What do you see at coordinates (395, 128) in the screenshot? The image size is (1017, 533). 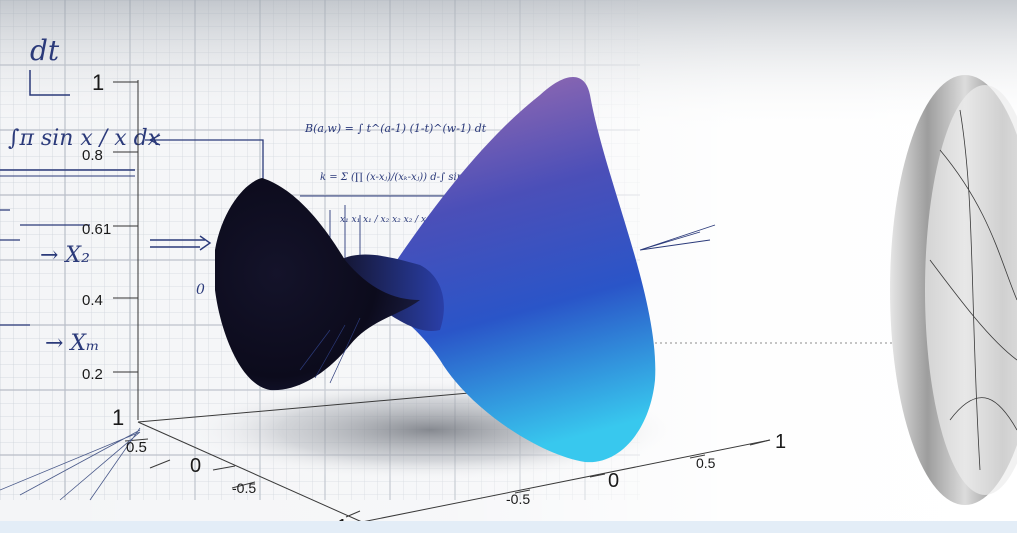 I see `handwriting-beta-formula: B(a,w) = ∫ t^(a-1) (1-t)^(w-1) dt` at bounding box center [395, 128].